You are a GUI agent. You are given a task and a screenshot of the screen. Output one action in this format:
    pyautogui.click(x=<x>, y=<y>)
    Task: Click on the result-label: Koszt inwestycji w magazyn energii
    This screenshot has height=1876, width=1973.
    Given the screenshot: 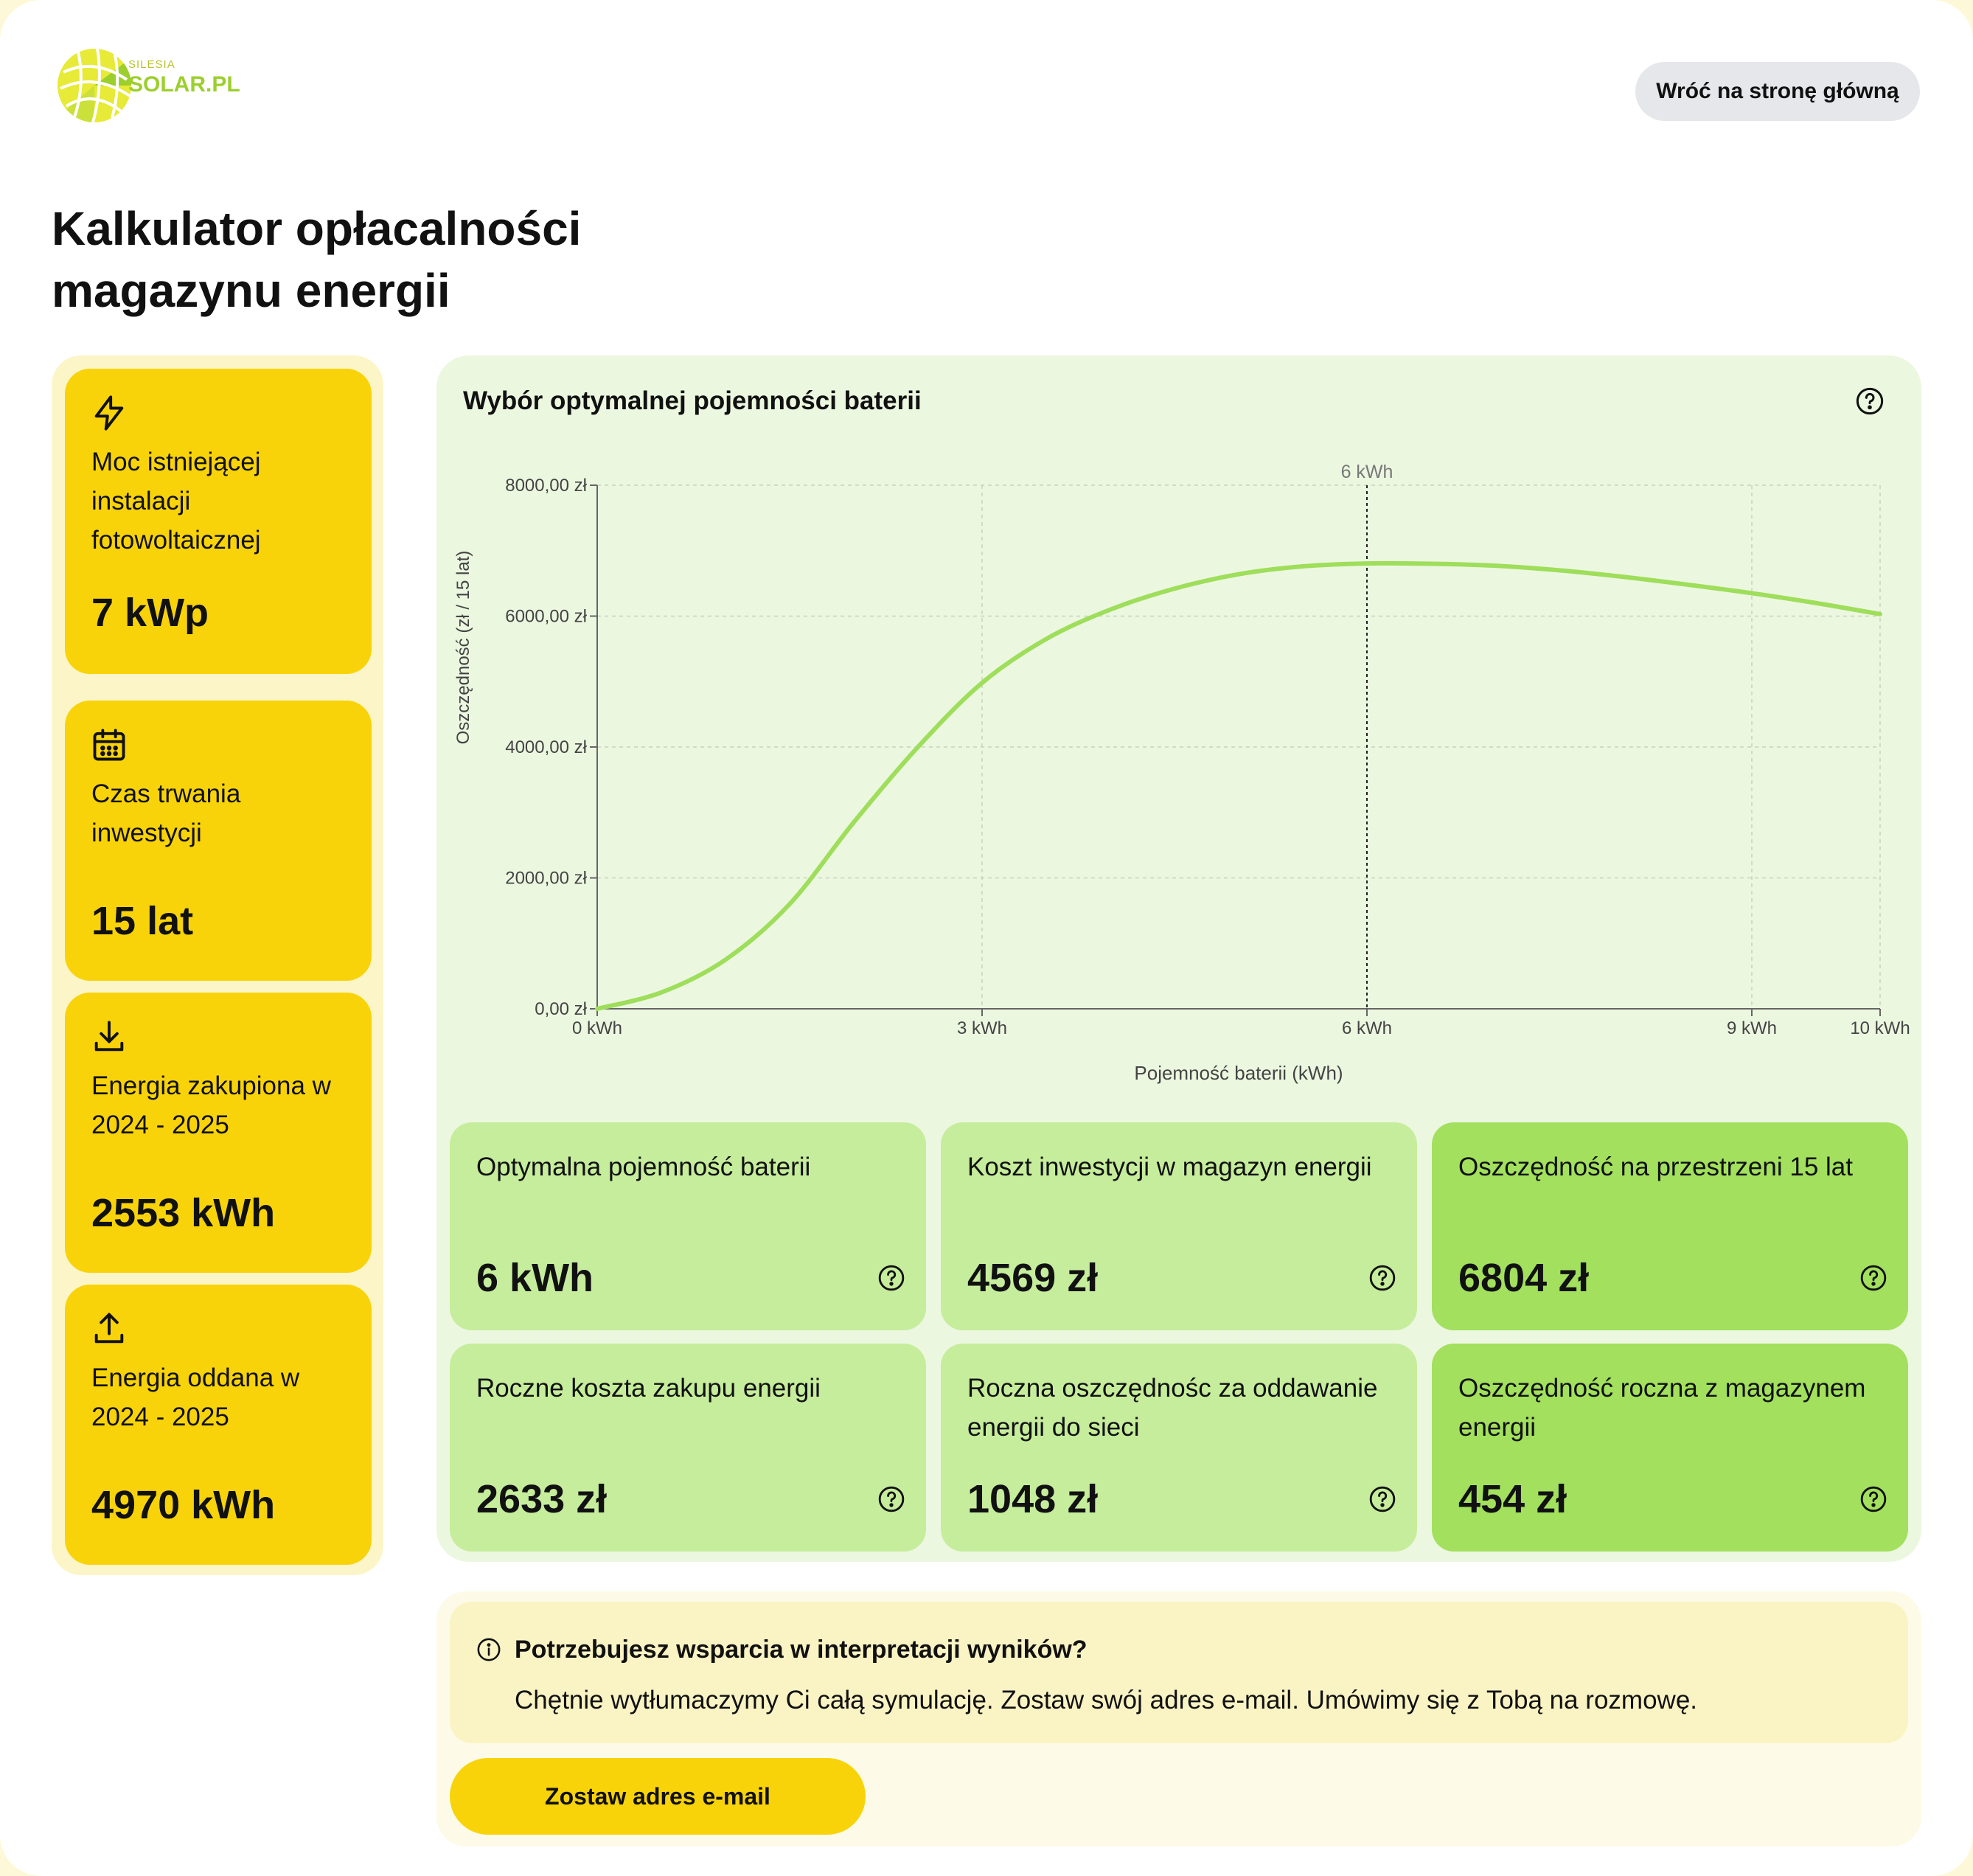 What is the action you would take?
    pyautogui.click(x=1169, y=1167)
    